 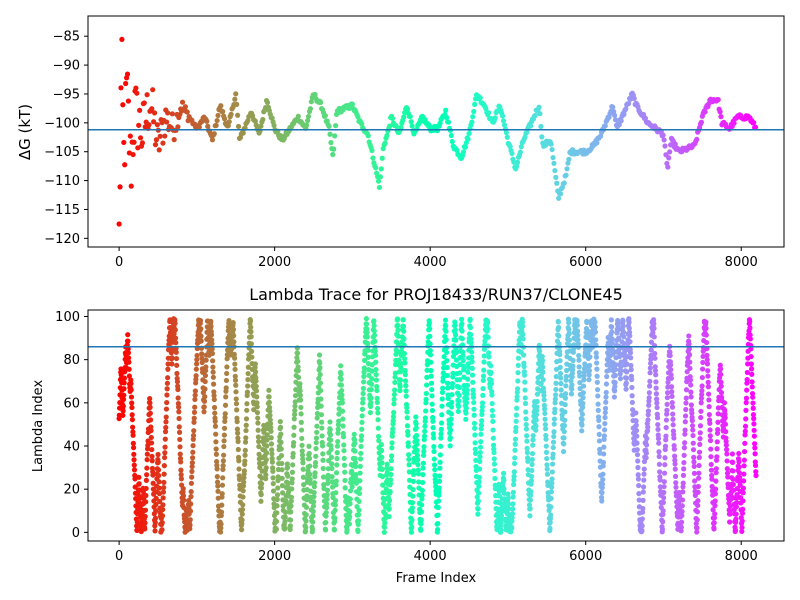 I want to click on lambda-ytick-label: 60, so click(x=71, y=403).